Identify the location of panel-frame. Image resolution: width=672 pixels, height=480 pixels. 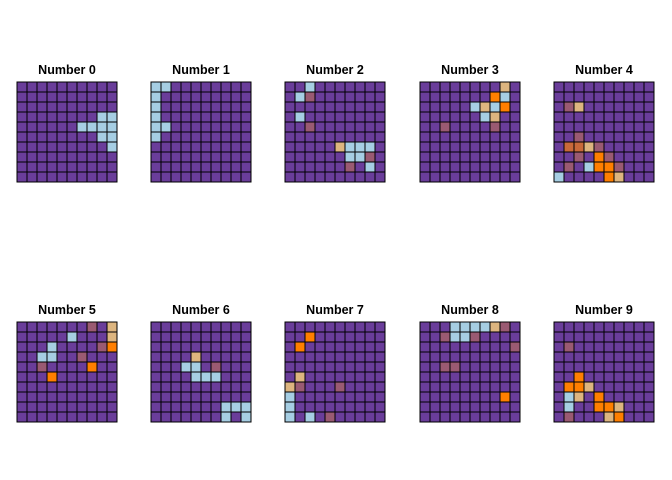
(470, 132).